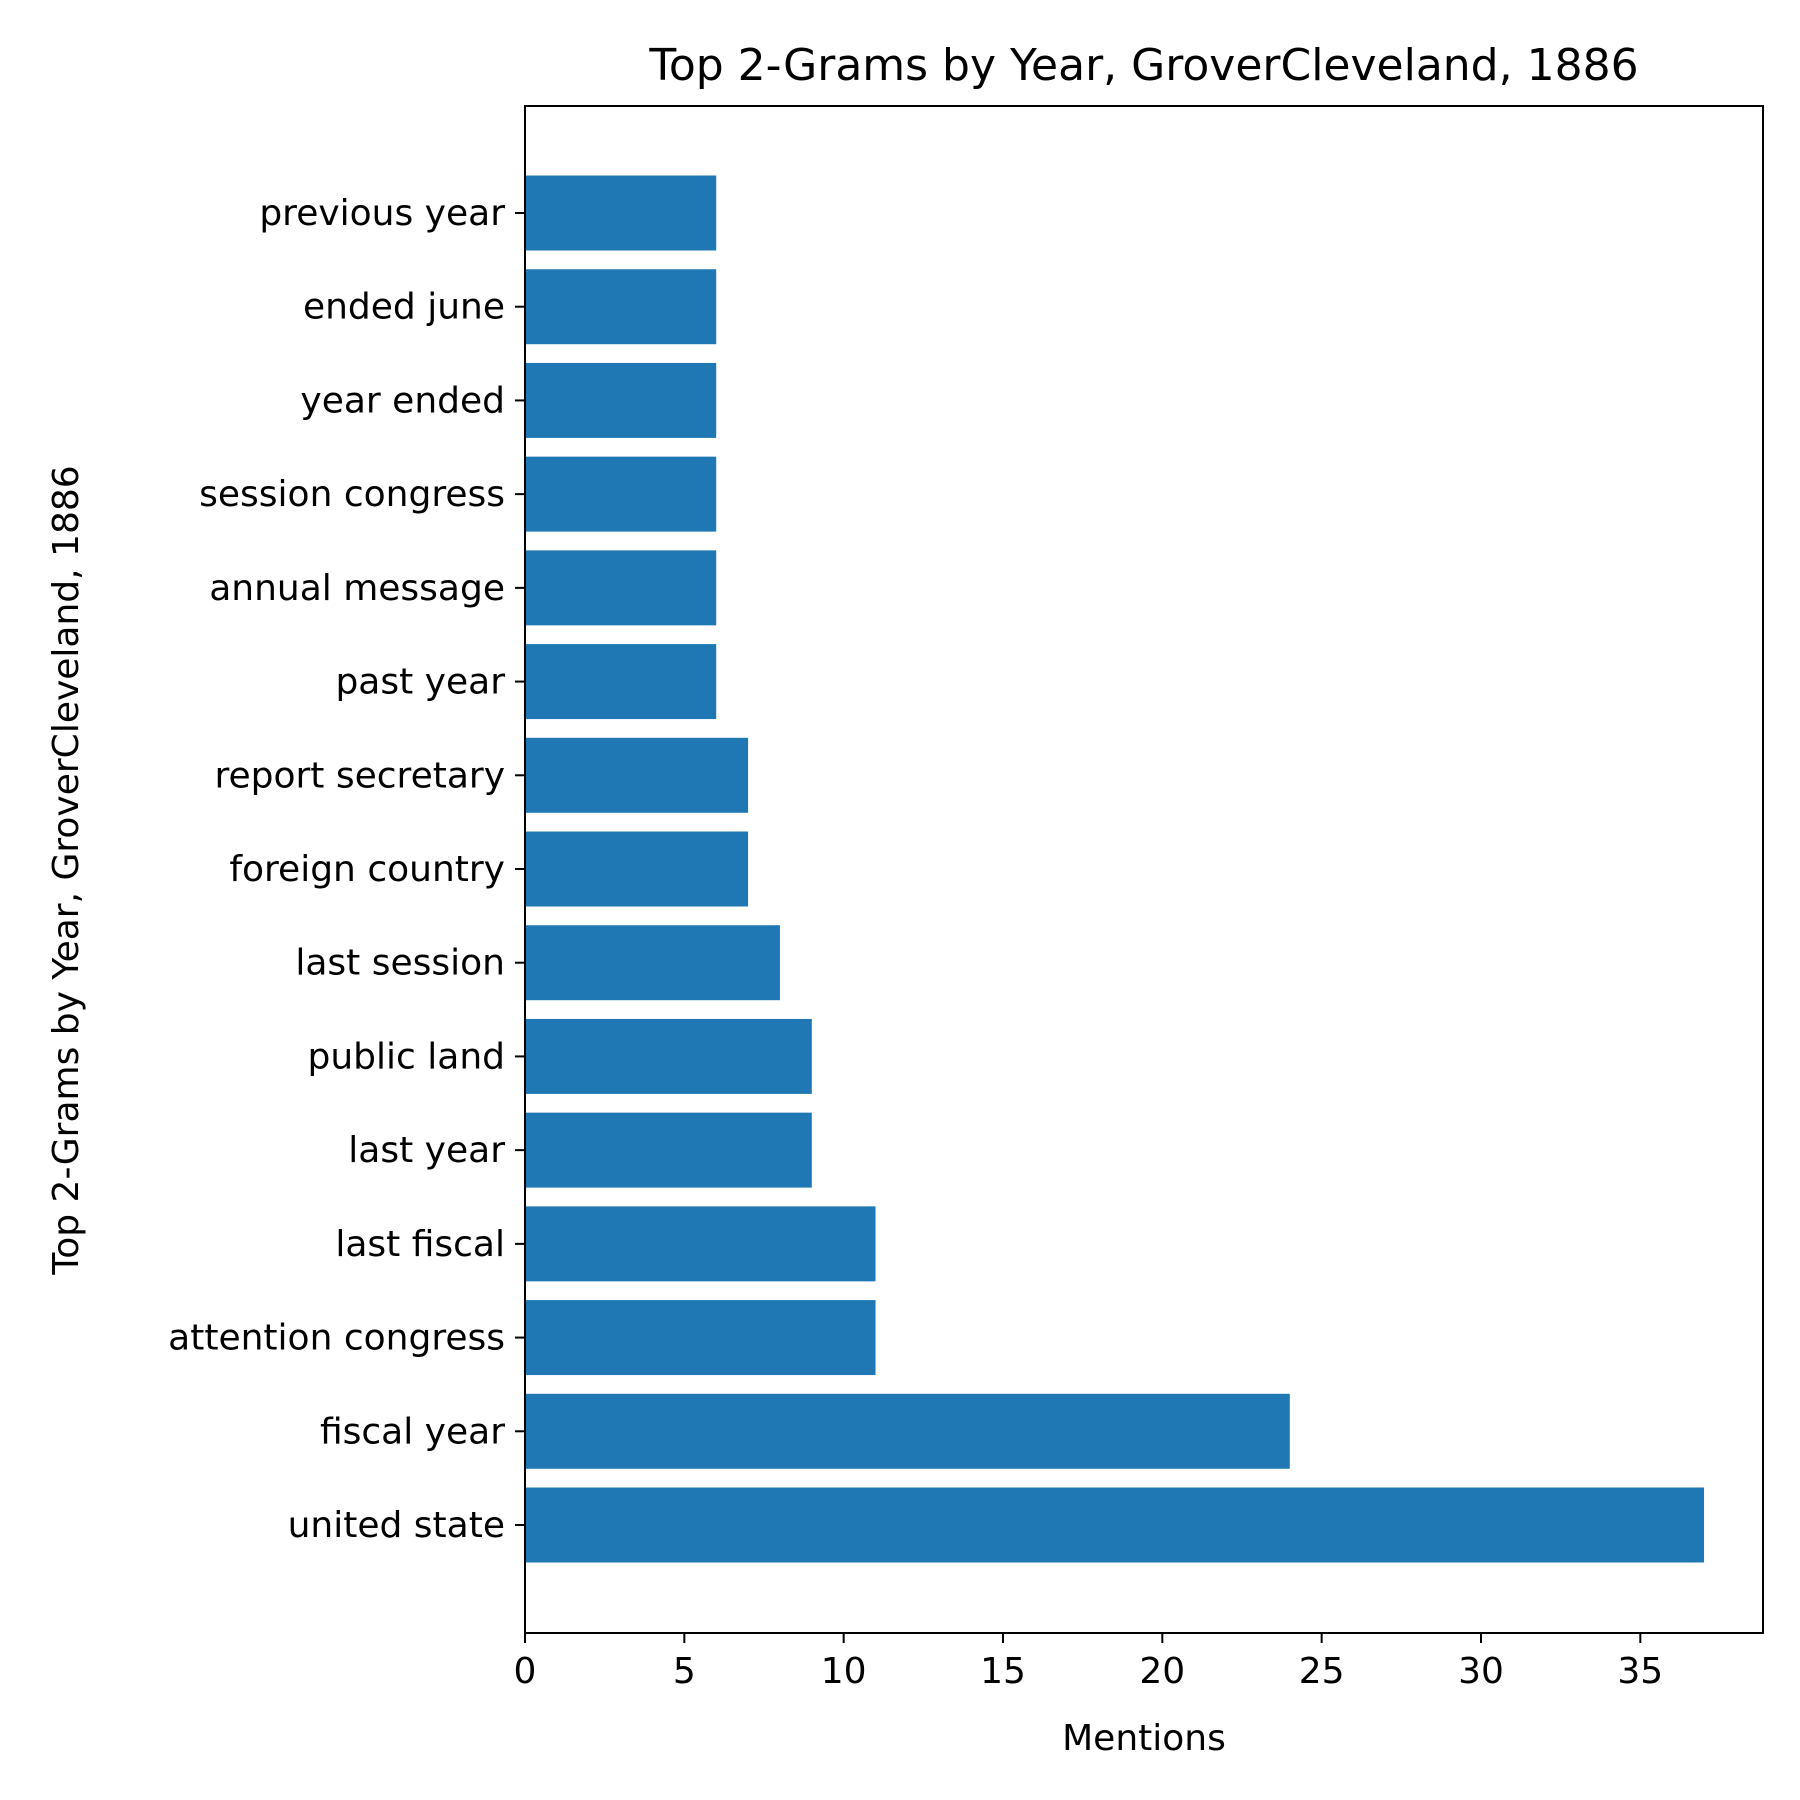 The image size is (1800, 1800). Describe the element at coordinates (426, 1150) in the screenshot. I see `y-tick-label: last year` at that location.